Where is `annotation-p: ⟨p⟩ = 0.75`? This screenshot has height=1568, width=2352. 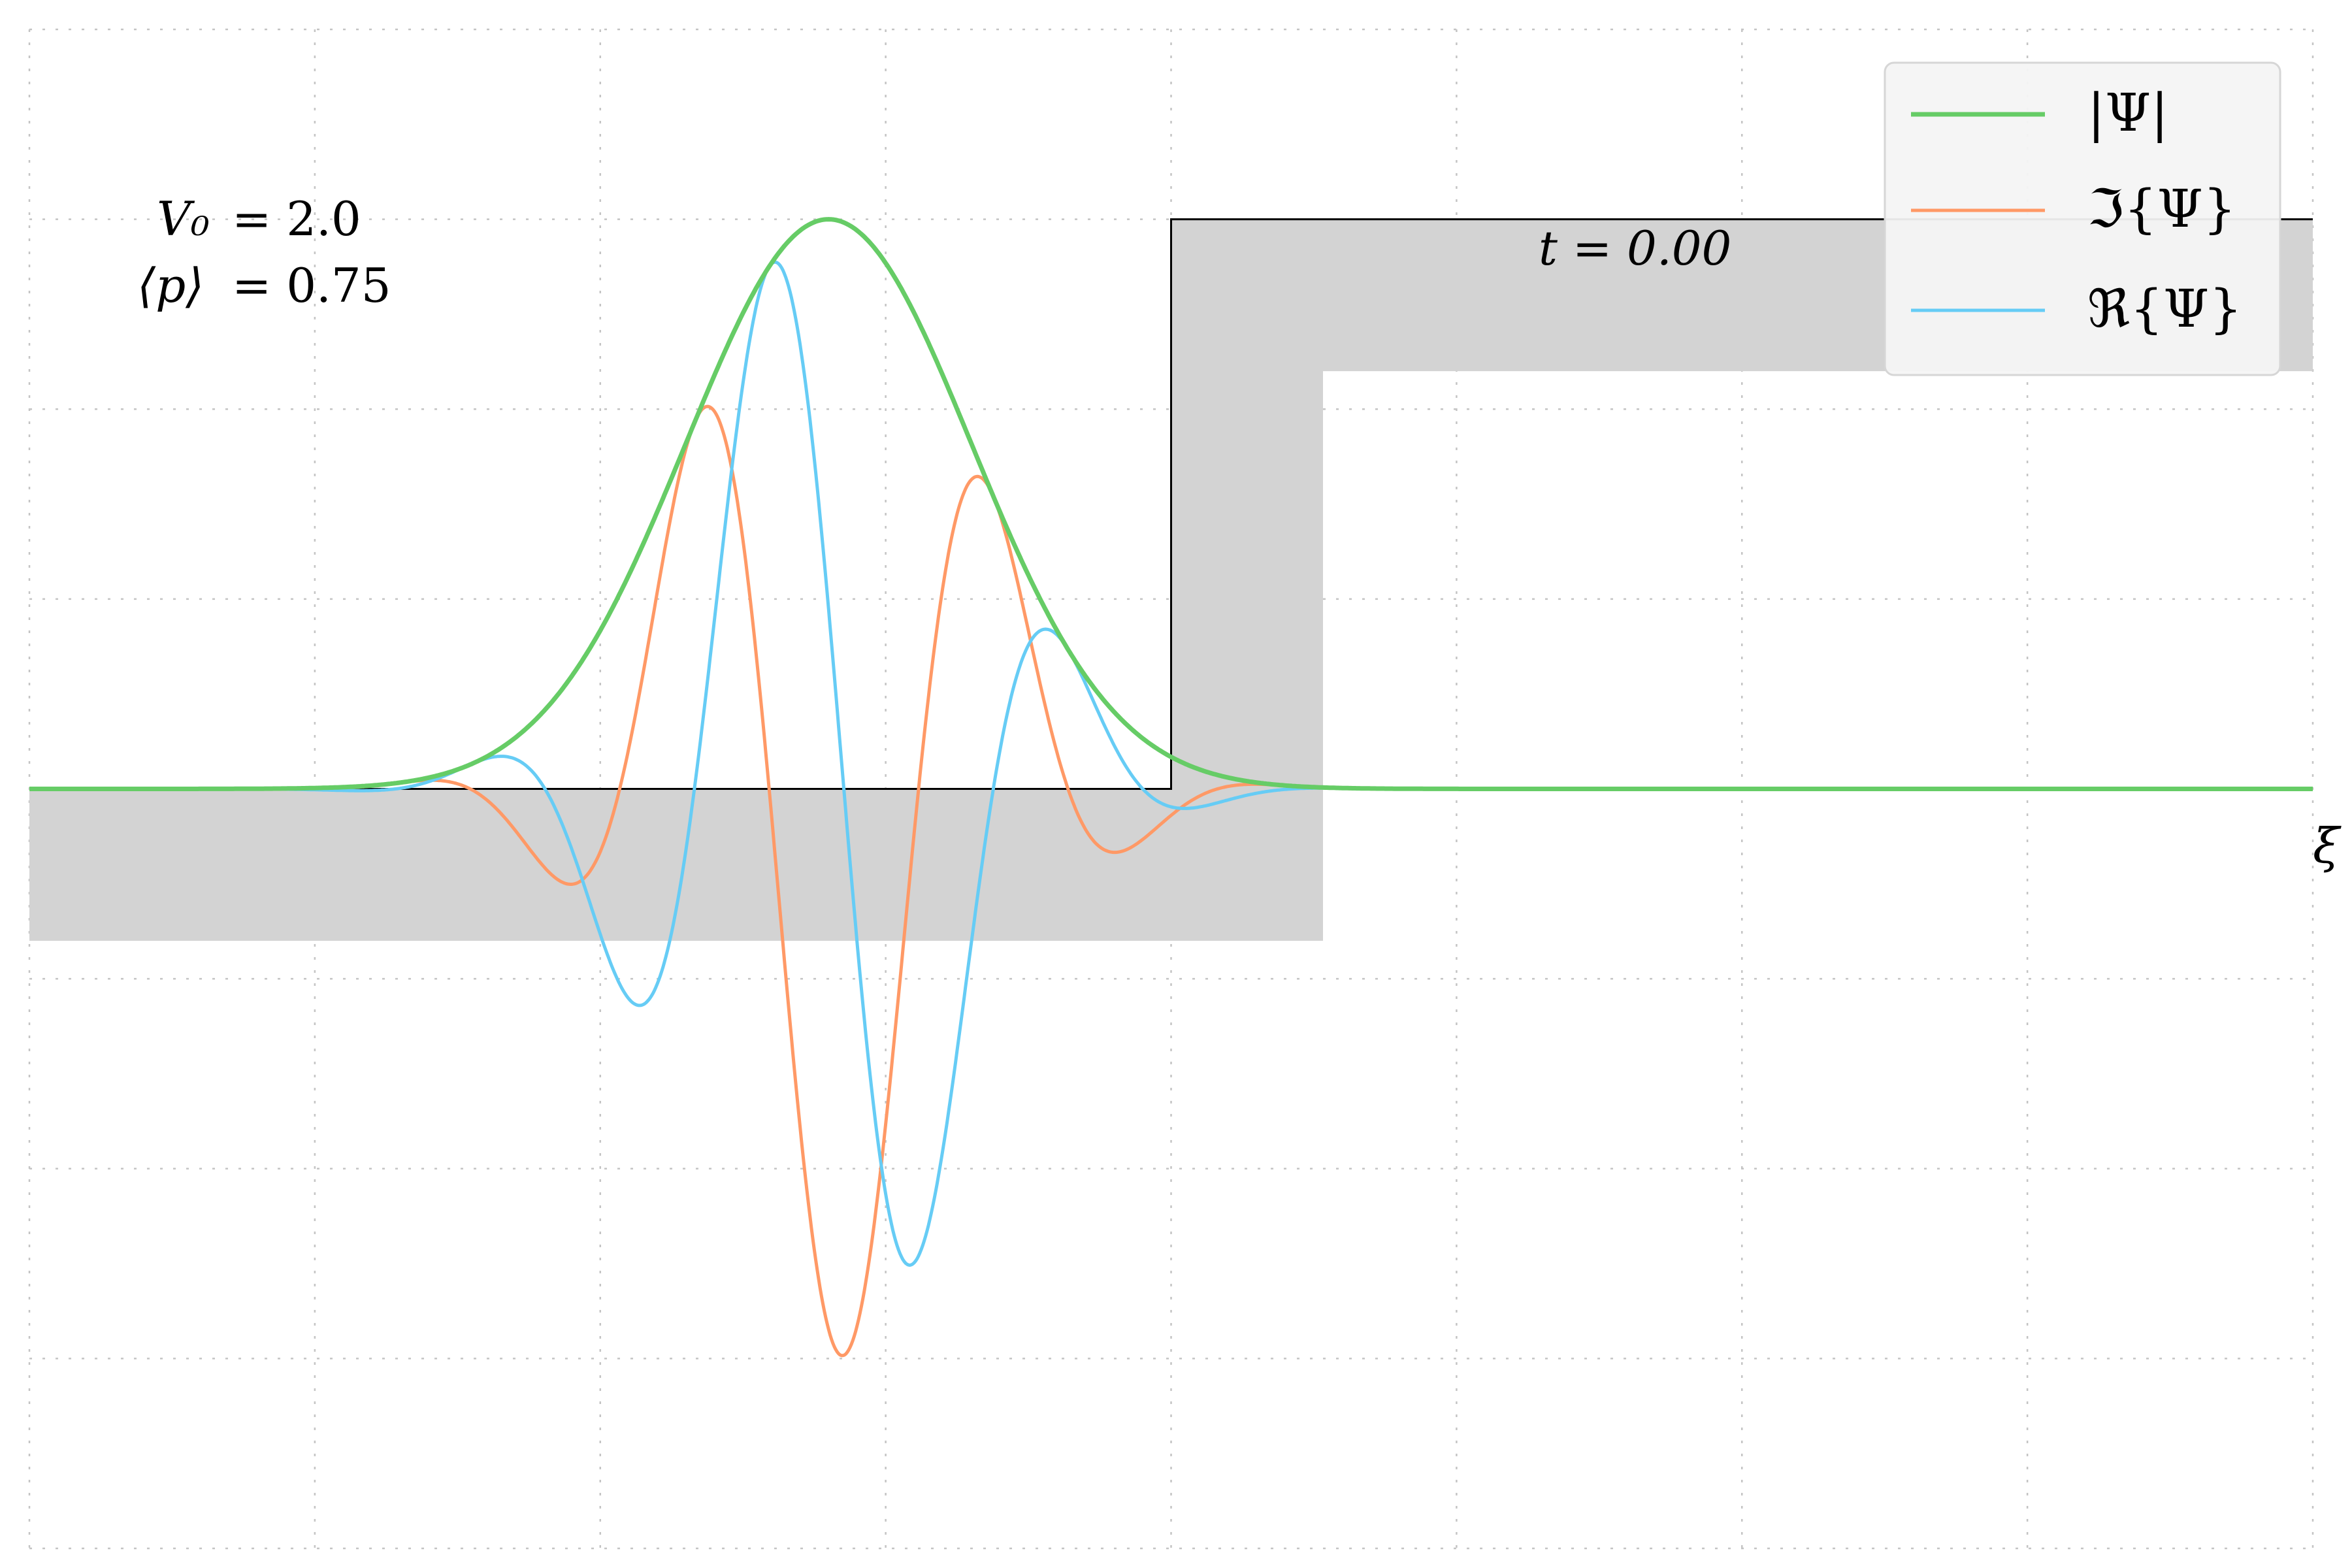
annotation-p: ⟨p⟩ = 0.75 is located at coordinates (264, 285).